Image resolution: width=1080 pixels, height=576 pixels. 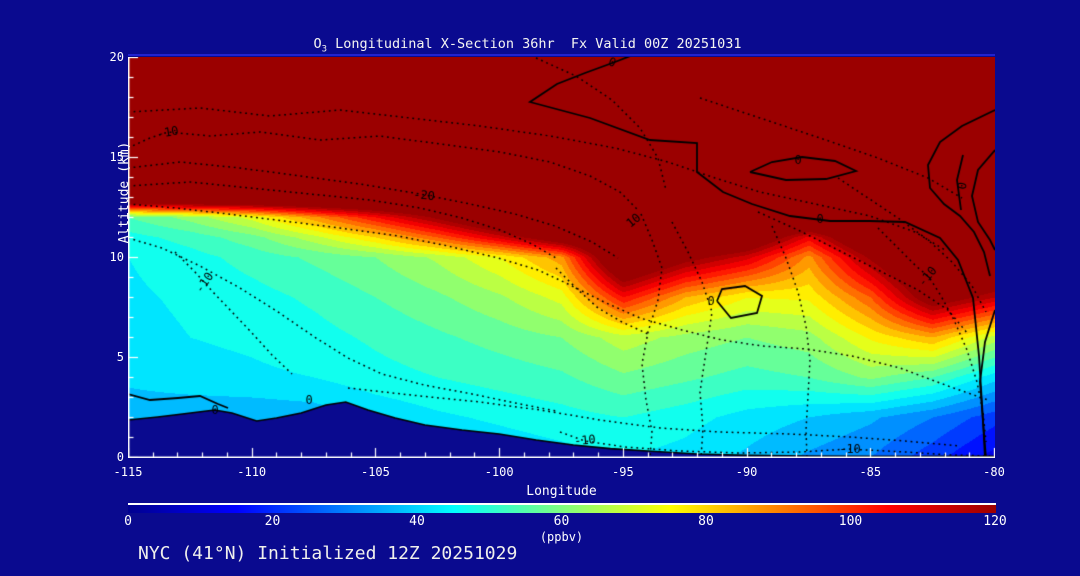 I want to click on x-tick-label: -105, so click(x=375, y=472).